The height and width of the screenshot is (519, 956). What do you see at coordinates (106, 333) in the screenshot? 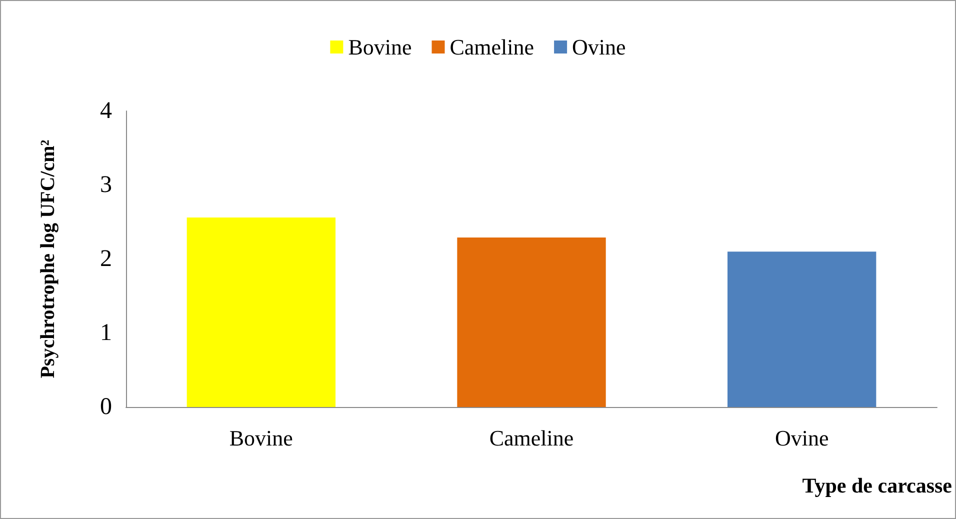
I see `y-tick-label: 1` at bounding box center [106, 333].